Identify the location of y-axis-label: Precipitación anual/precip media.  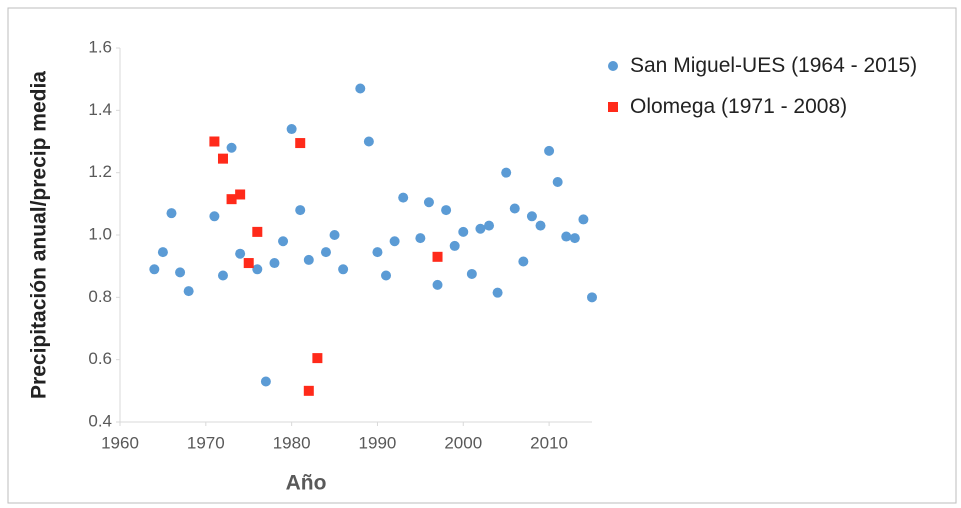
(39, 235).